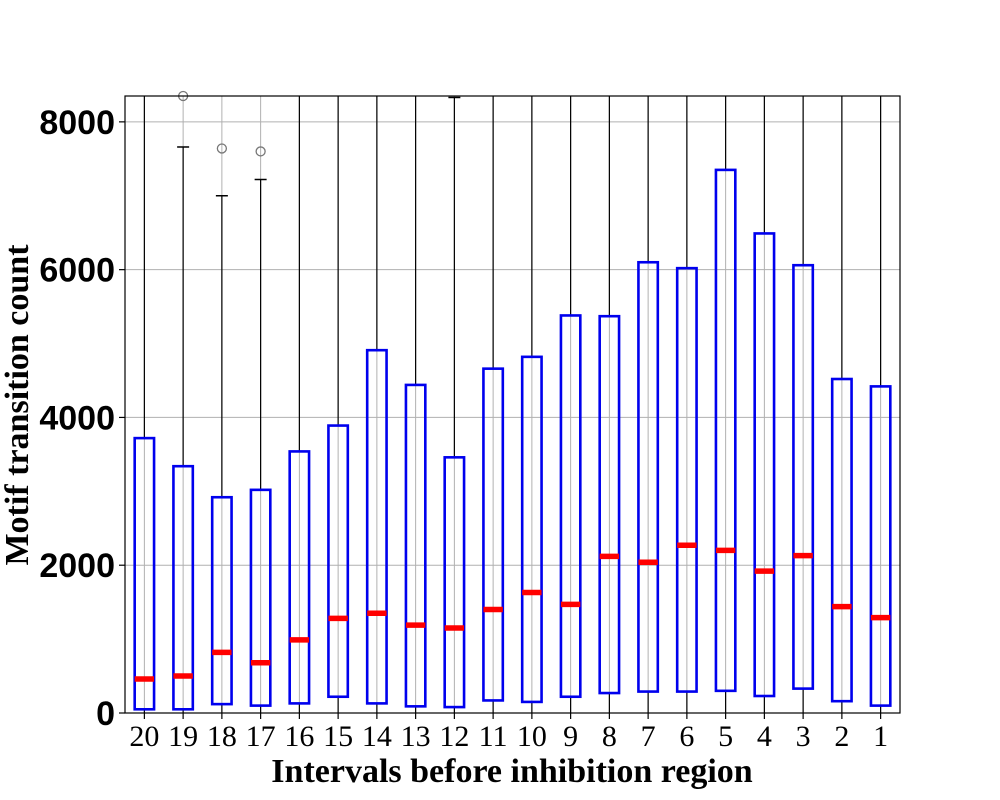 The height and width of the screenshot is (800, 1000). What do you see at coordinates (77, 271) in the screenshot?
I see `y-tick-label: 6000` at bounding box center [77, 271].